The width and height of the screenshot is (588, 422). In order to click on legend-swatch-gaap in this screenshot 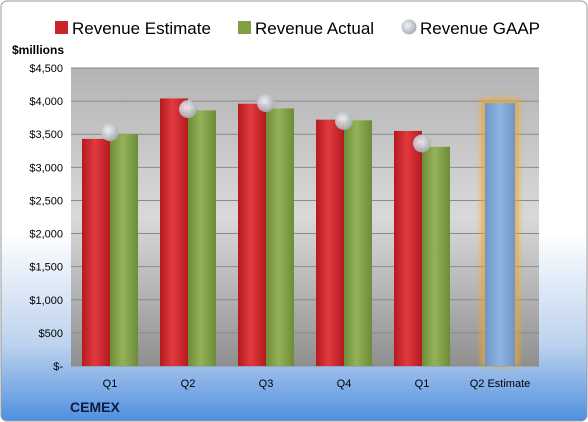, I will do `click(409, 27)`.